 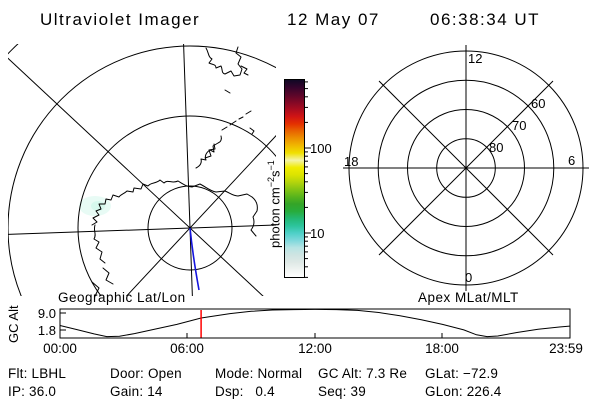 I want to click on status-gcalt: GC Alt: 7.3 Re, so click(x=363, y=373).